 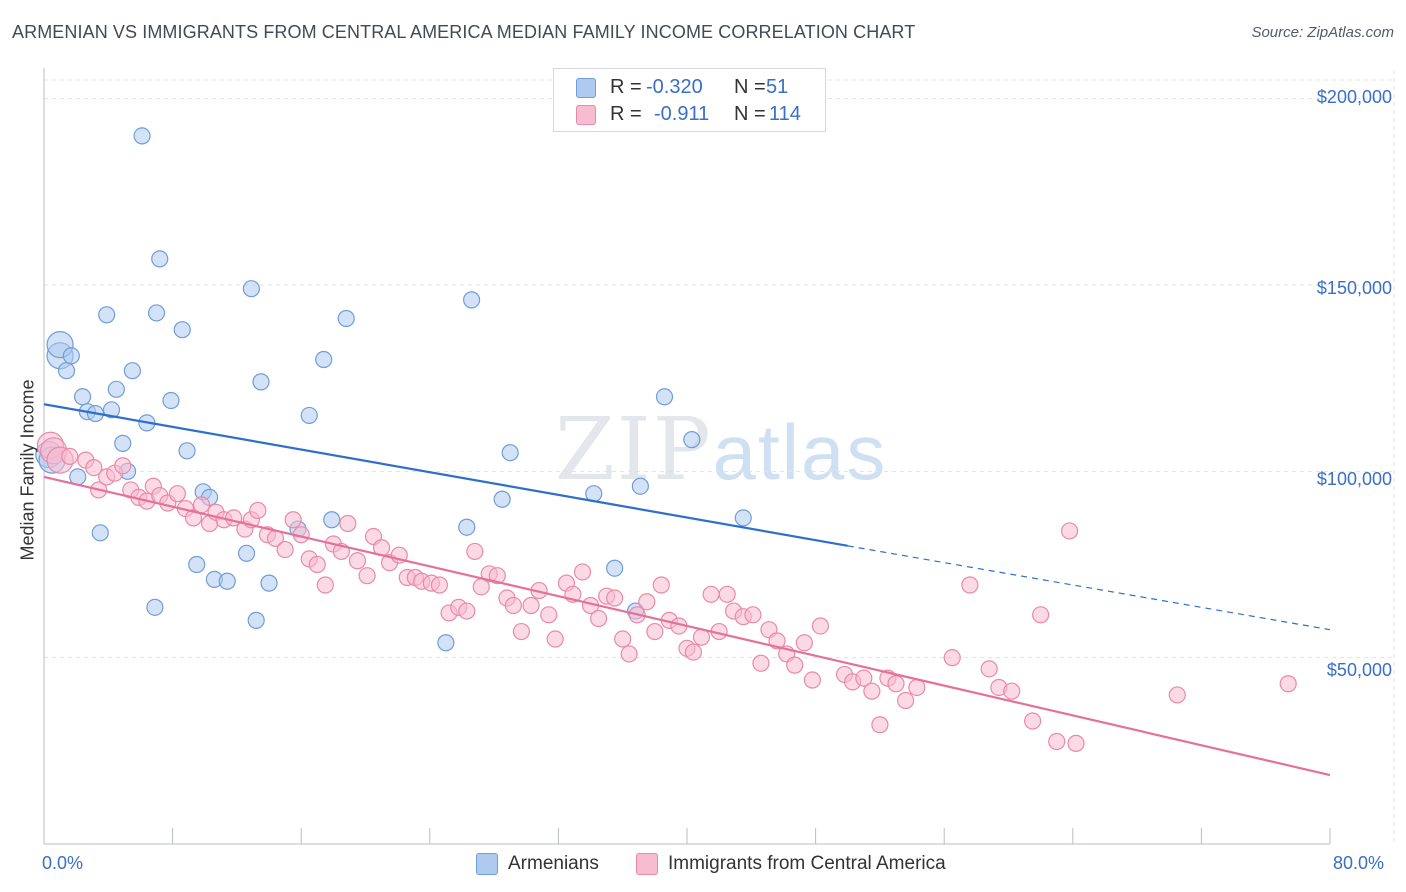 I want to click on legend-label-armenians: Armenians, so click(x=553, y=863).